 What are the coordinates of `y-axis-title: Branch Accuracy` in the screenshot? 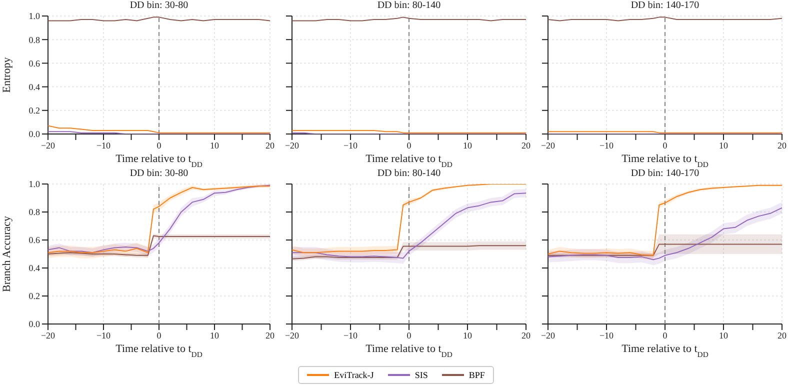 It's located at (7, 253).